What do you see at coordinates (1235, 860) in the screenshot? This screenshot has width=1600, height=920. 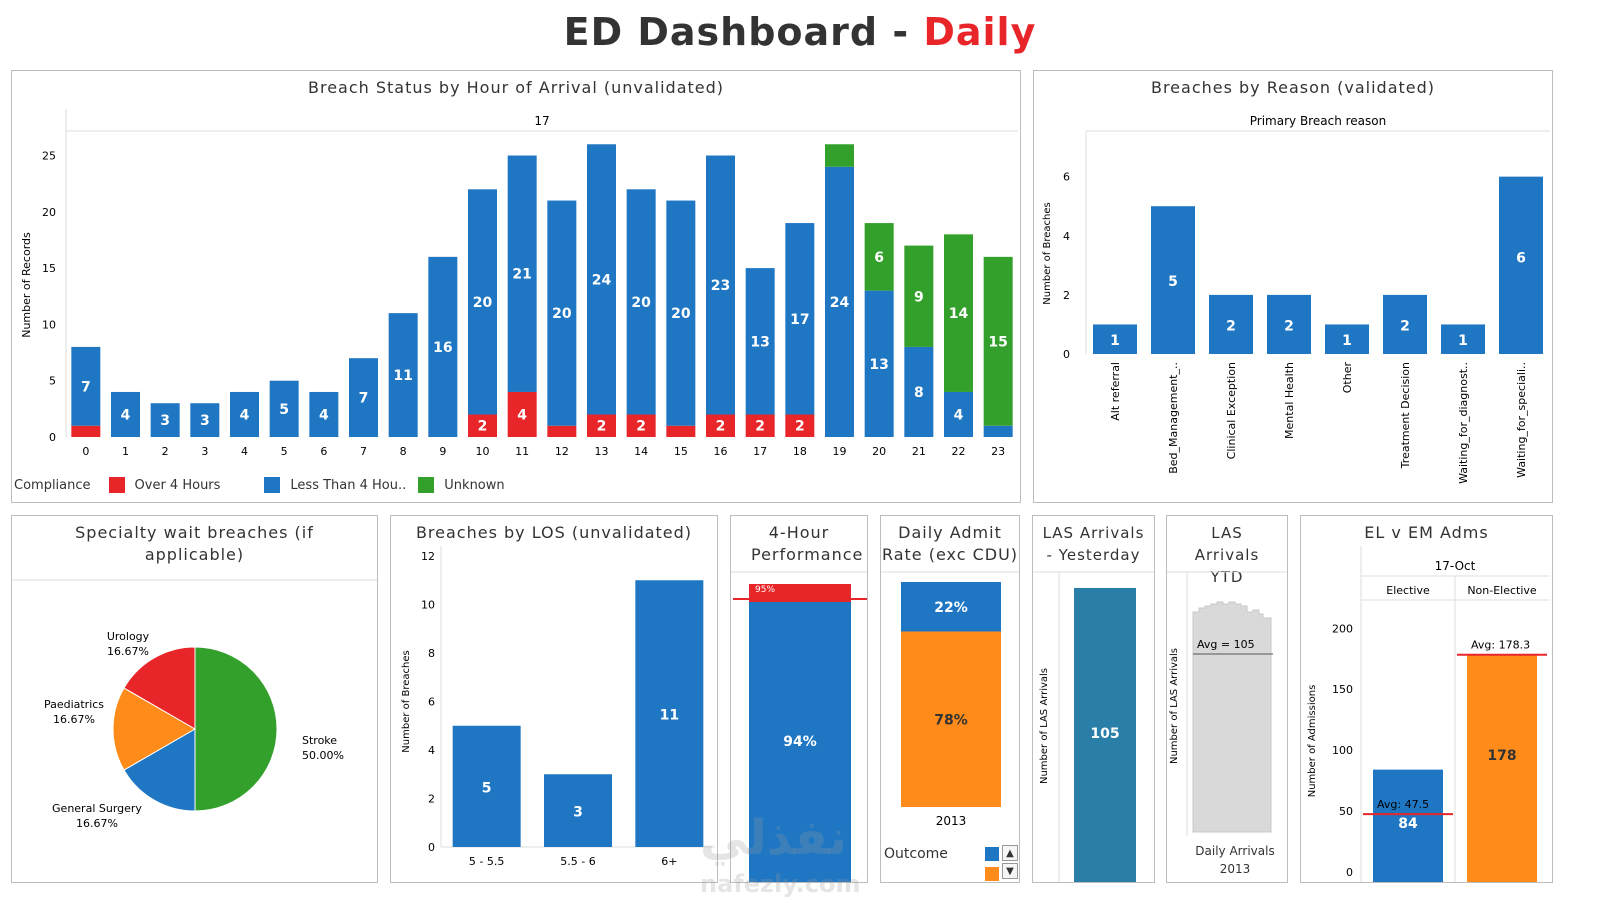 I see `las-ytd-footer: Daily Arrivals 2013` at bounding box center [1235, 860].